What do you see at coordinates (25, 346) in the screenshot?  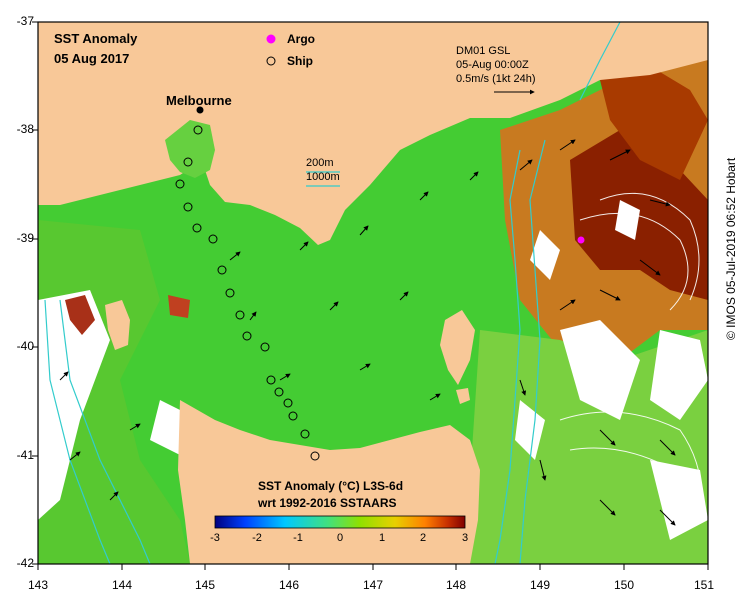 I see `y-tick-label: -40` at bounding box center [25, 346].